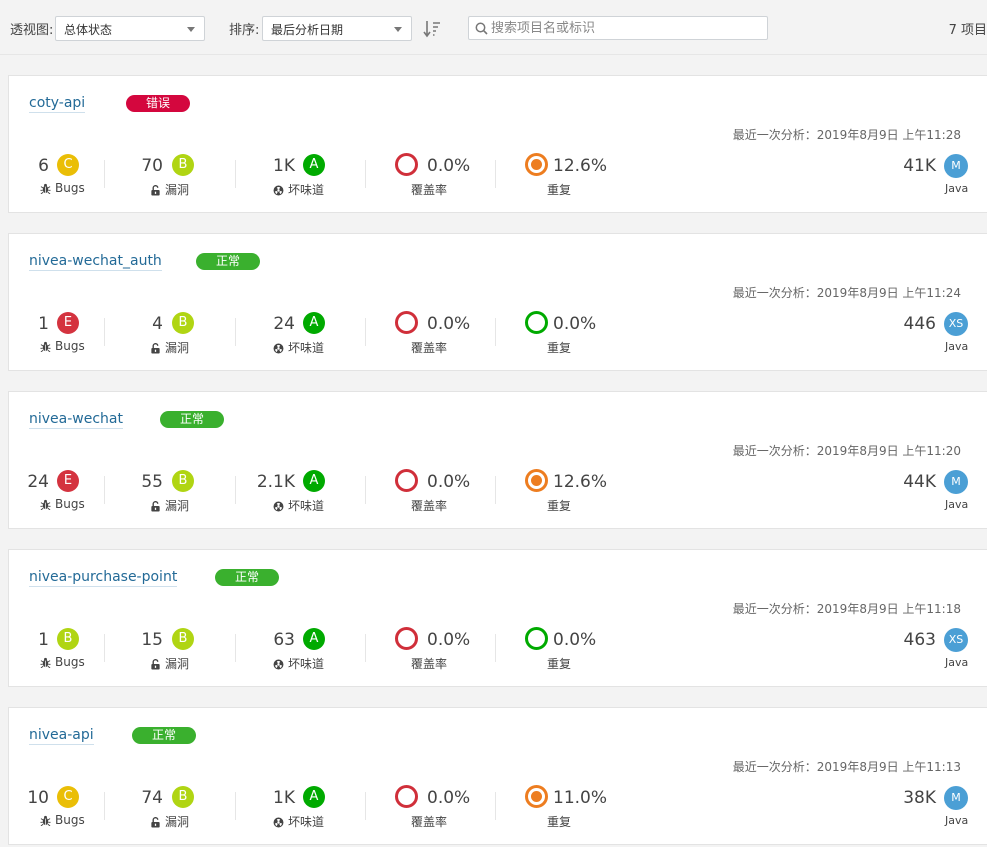 Image resolution: width=987 pixels, height=847 pixels. I want to click on size-metric: 463, so click(902, 640).